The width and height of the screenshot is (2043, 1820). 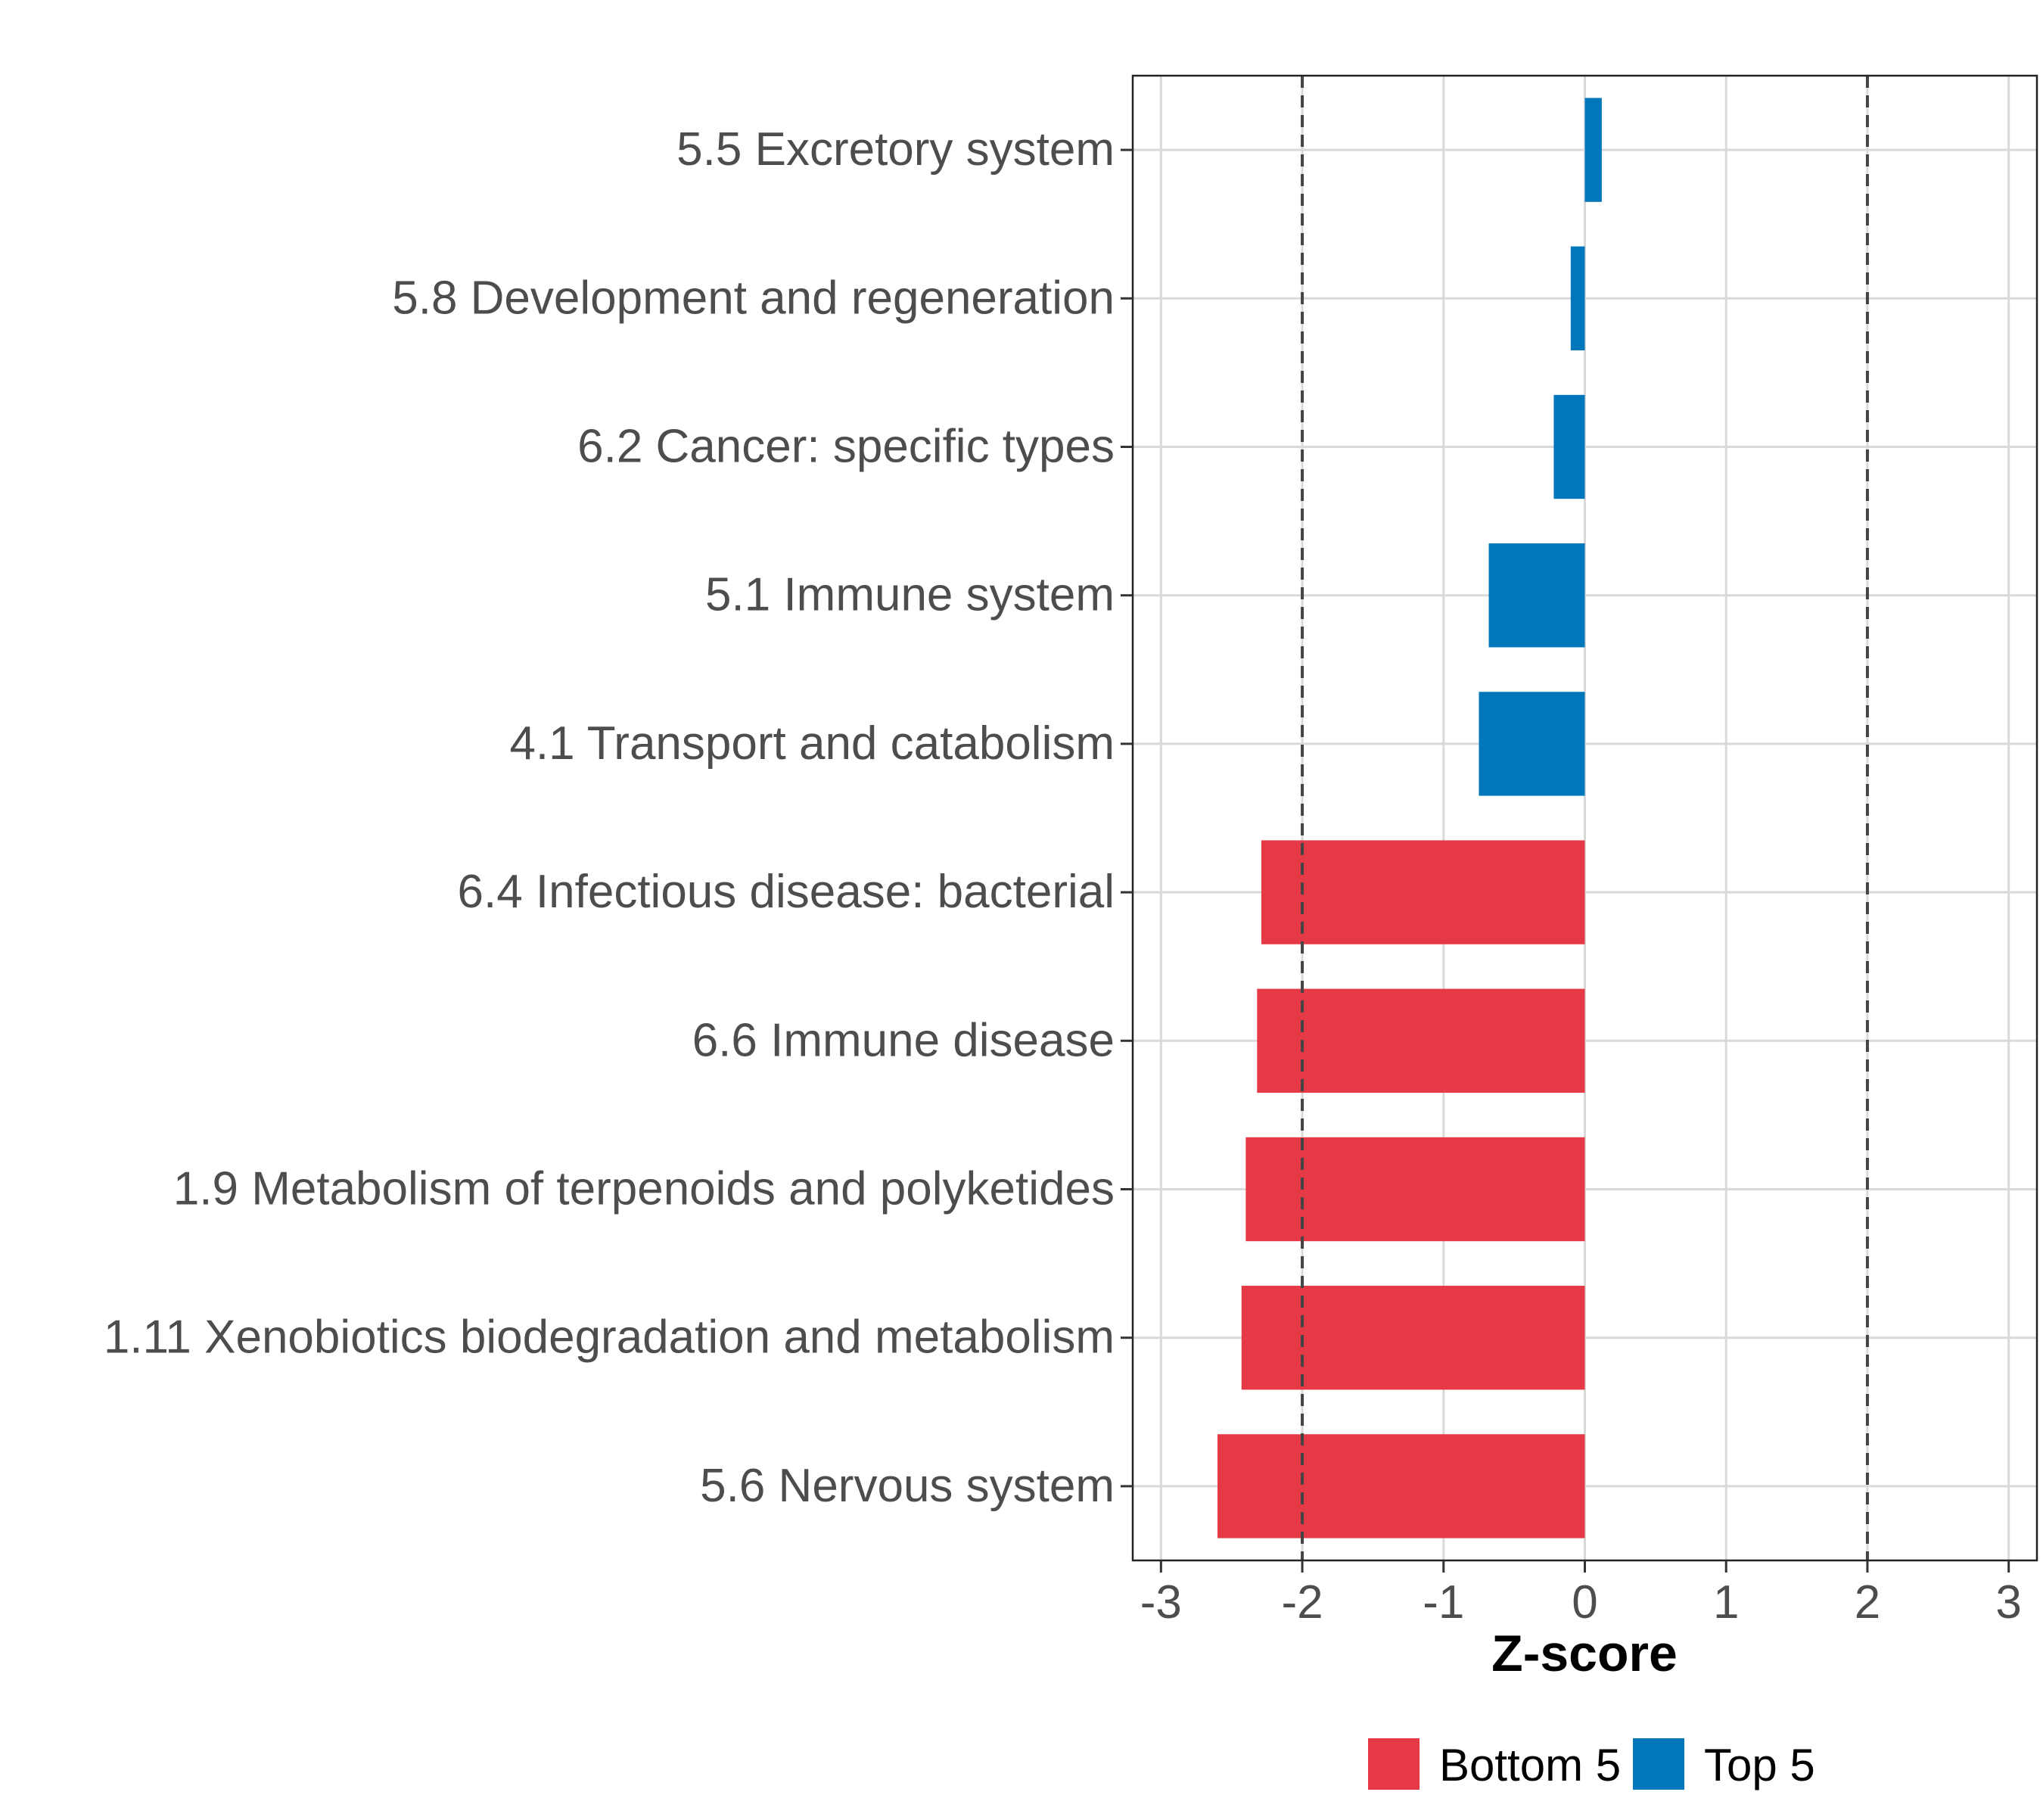 I want to click on x-tick-label-3: 0, so click(x=1585, y=1603).